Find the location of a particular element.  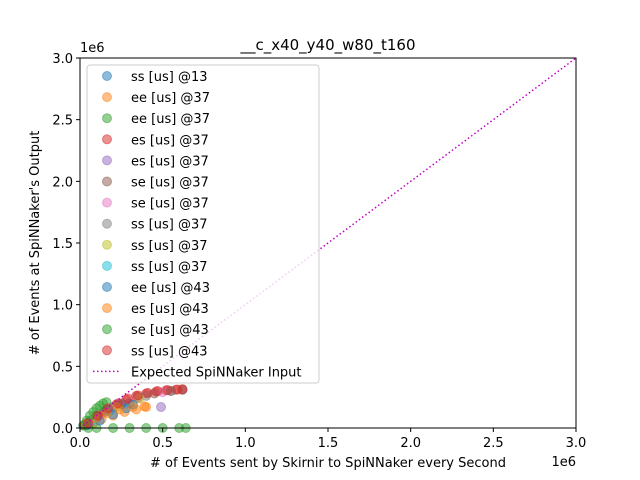

legend-label: se [us] @43 is located at coordinates (170, 330).